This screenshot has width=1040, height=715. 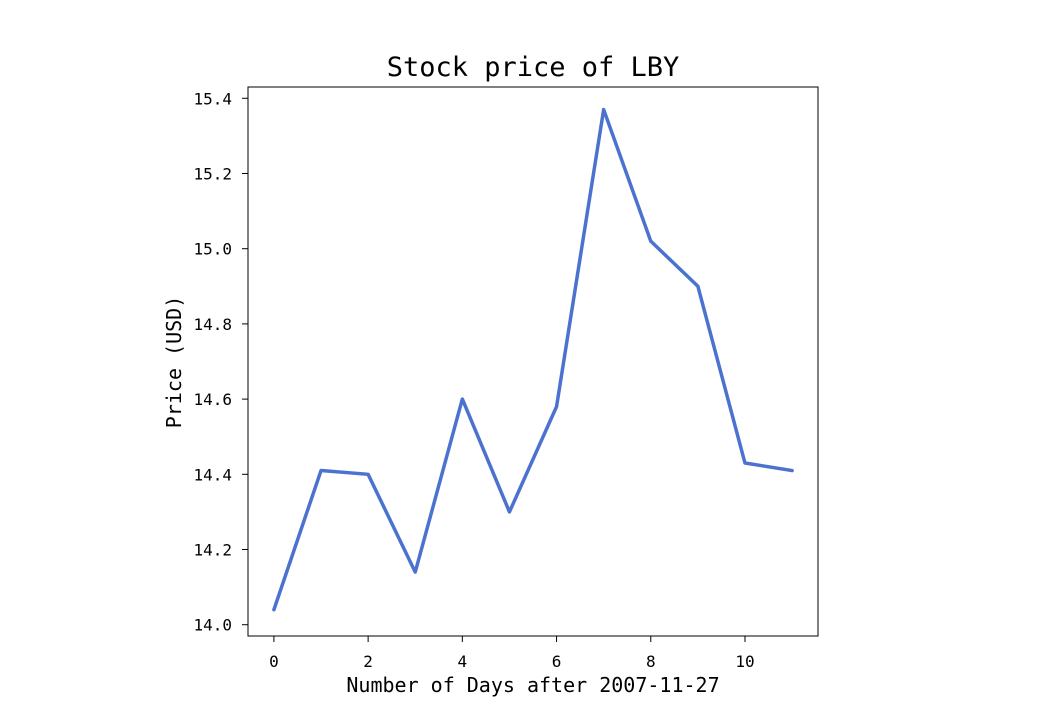 What do you see at coordinates (212, 98) in the screenshot?
I see `y-tick-label: 15.4` at bounding box center [212, 98].